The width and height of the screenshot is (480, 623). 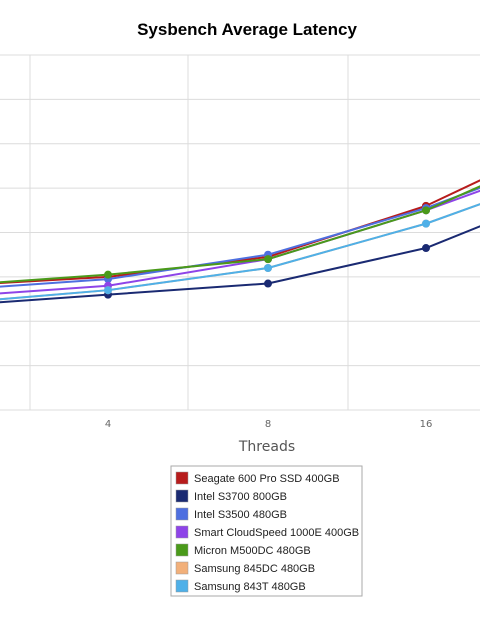 I want to click on legend-label: Samsung 843T 480GB, so click(x=250, y=587).